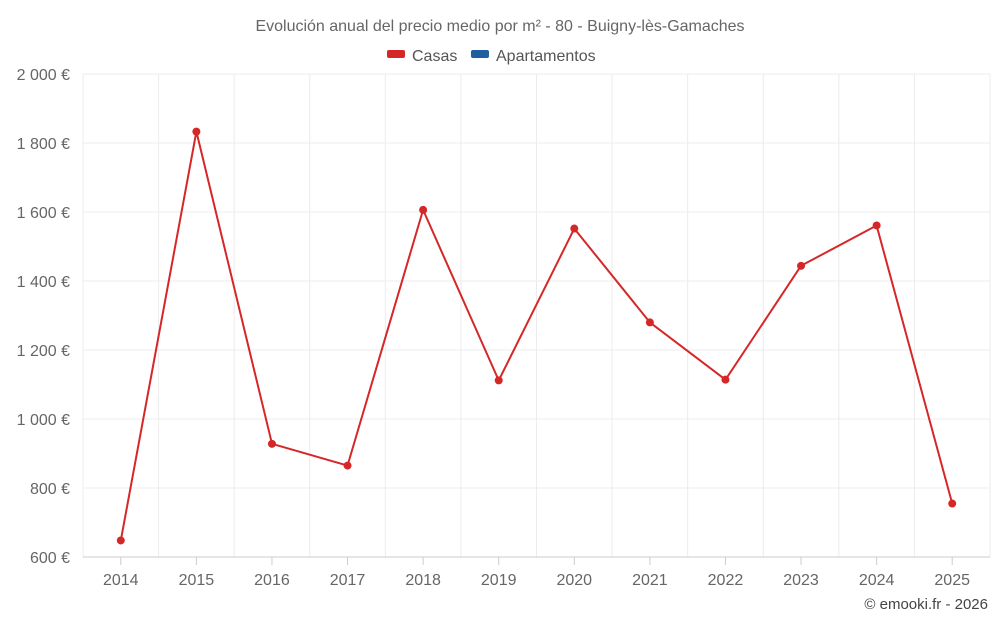 Image resolution: width=1000 pixels, height=625 pixels. I want to click on legend-item-casas: Casas, so click(422, 56).